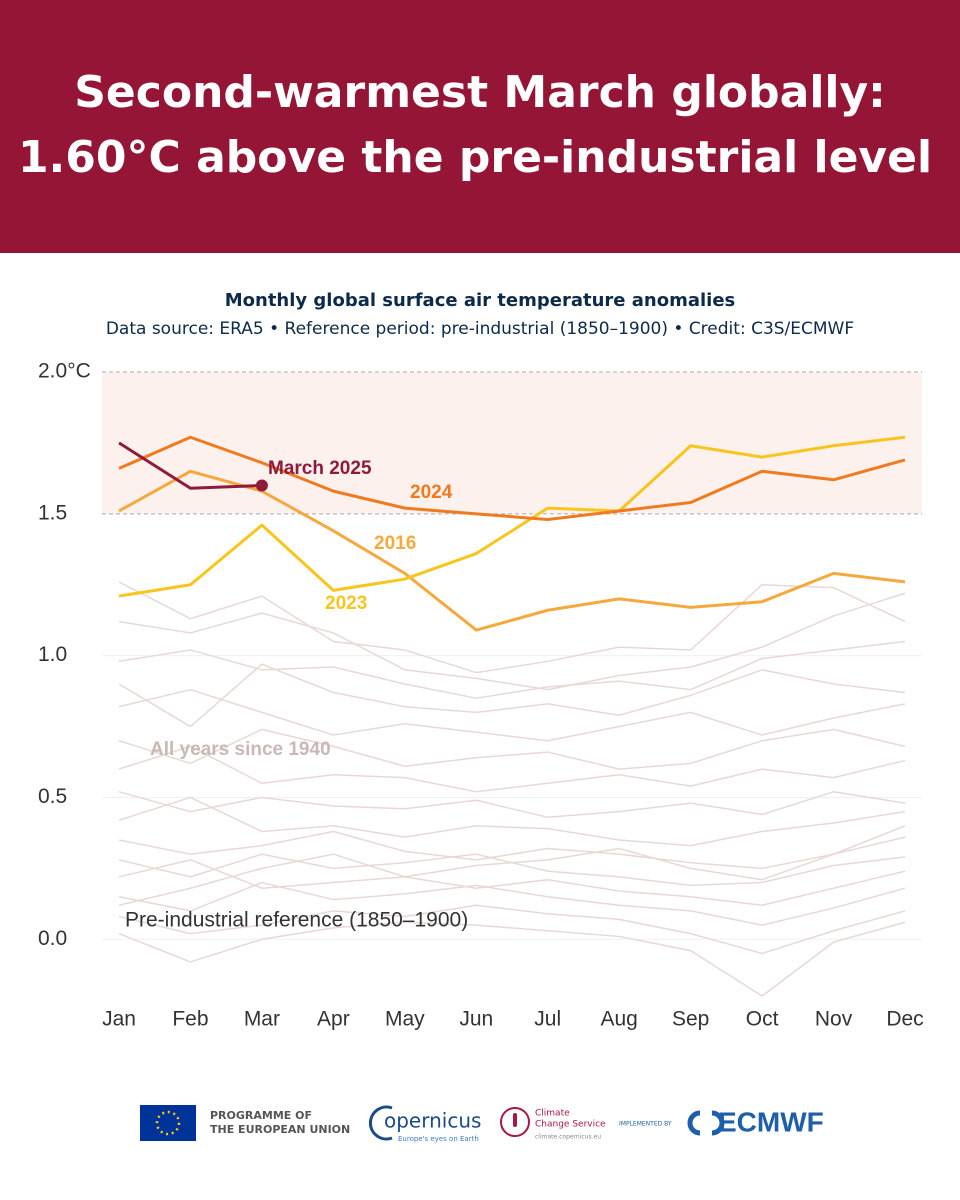 The width and height of the screenshot is (960, 1200). What do you see at coordinates (568, 1137) in the screenshot?
I see `c3s-url: climate.copernicus.eu` at bounding box center [568, 1137].